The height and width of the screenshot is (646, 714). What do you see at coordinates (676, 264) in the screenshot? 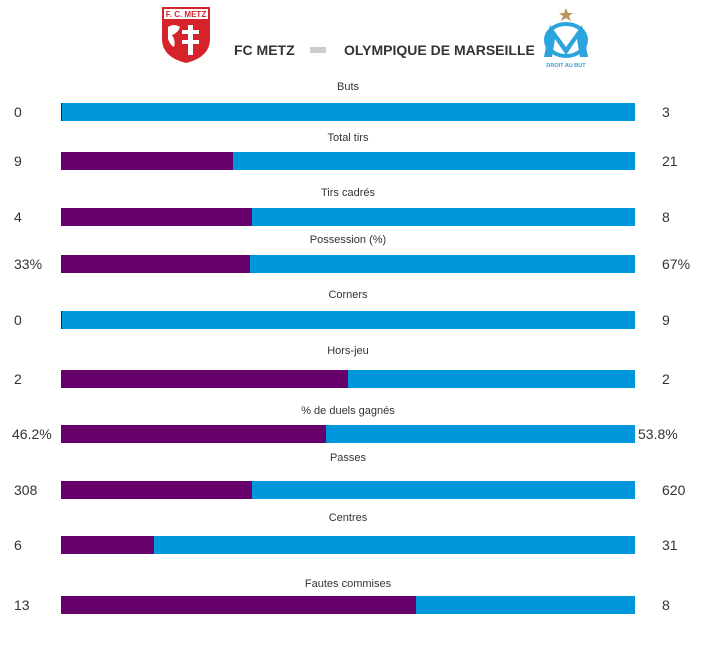
I see `away-value: 67%` at bounding box center [676, 264].